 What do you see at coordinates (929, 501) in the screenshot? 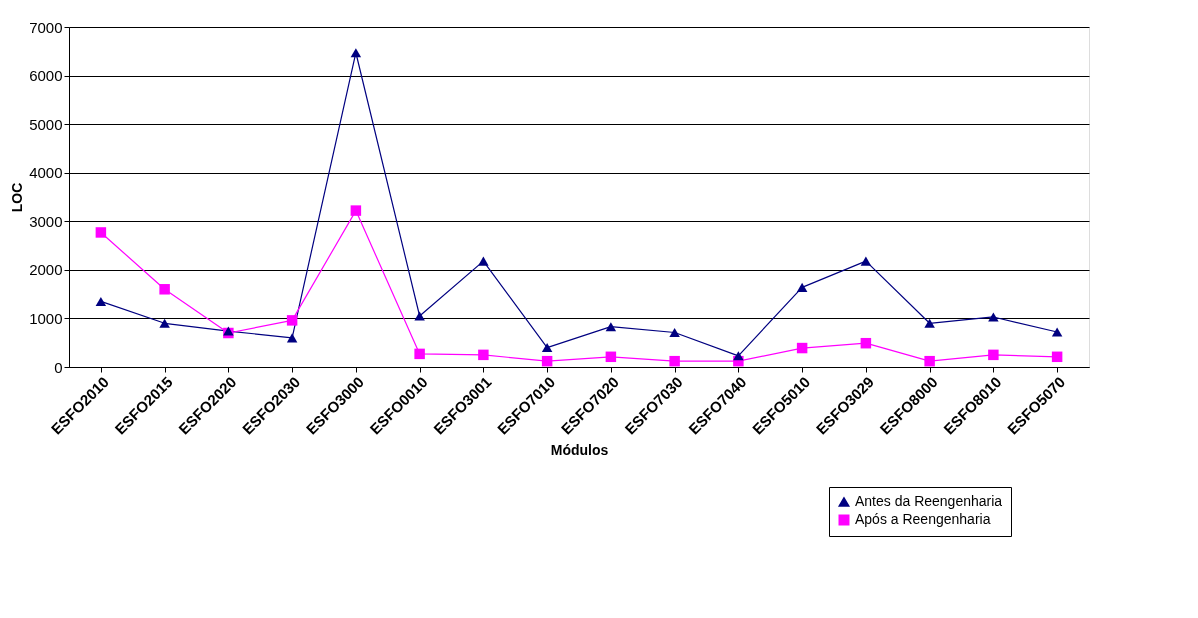
I see `legend-label: Antes da Reengenharia` at bounding box center [929, 501].